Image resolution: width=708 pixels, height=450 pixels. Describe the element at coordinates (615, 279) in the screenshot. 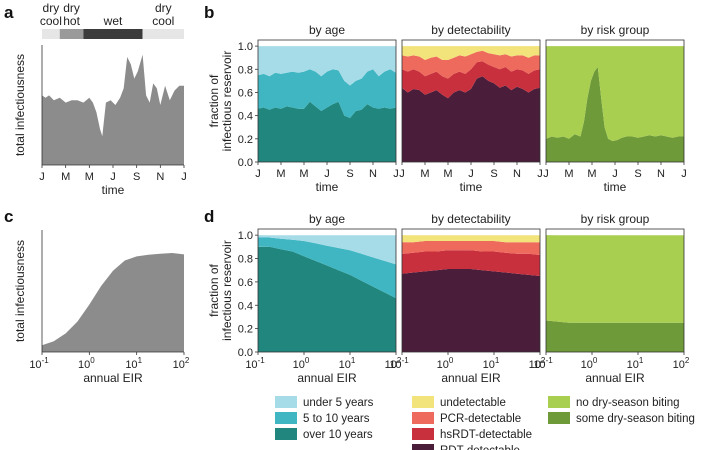

I see `area-no-dry-season-biting` at that location.